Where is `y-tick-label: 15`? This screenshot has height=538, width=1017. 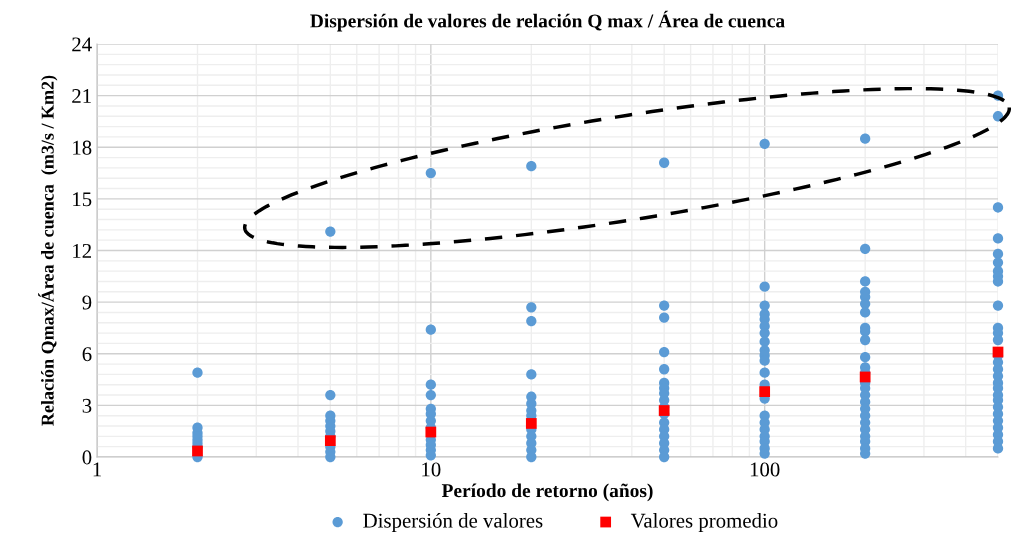
y-tick-label: 15 is located at coordinates (82, 199).